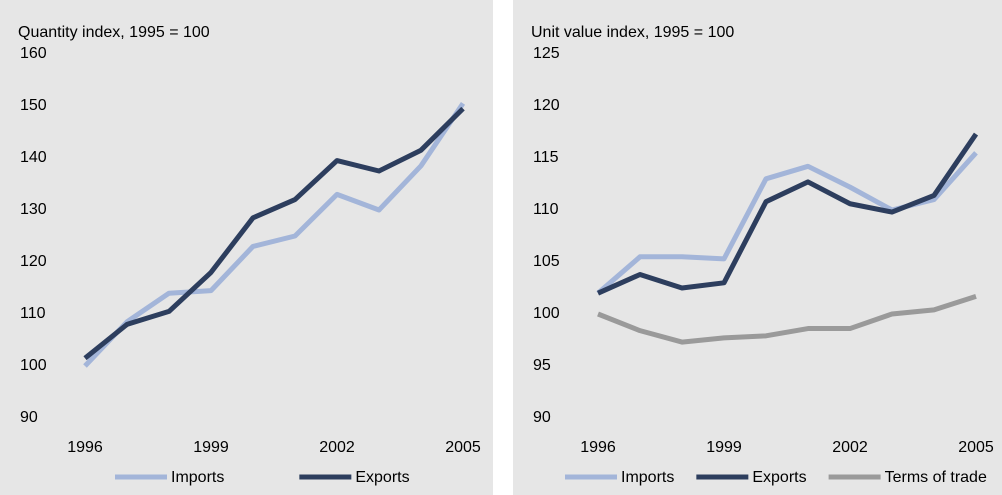 The height and width of the screenshot is (495, 1002). Describe the element at coordinates (546, 157) in the screenshot. I see `y-tick-label: 115` at that location.